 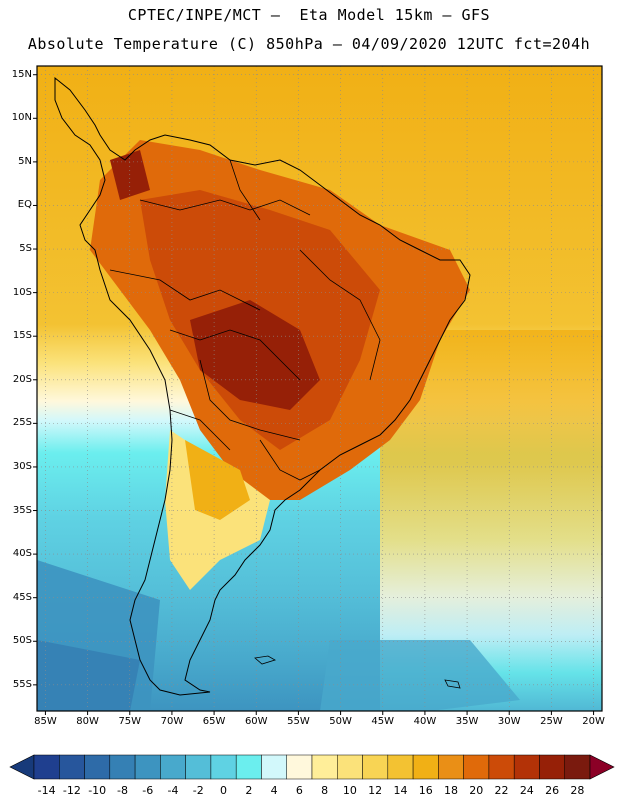 I want to click on latitude-label: 10S, so click(x=22, y=292).